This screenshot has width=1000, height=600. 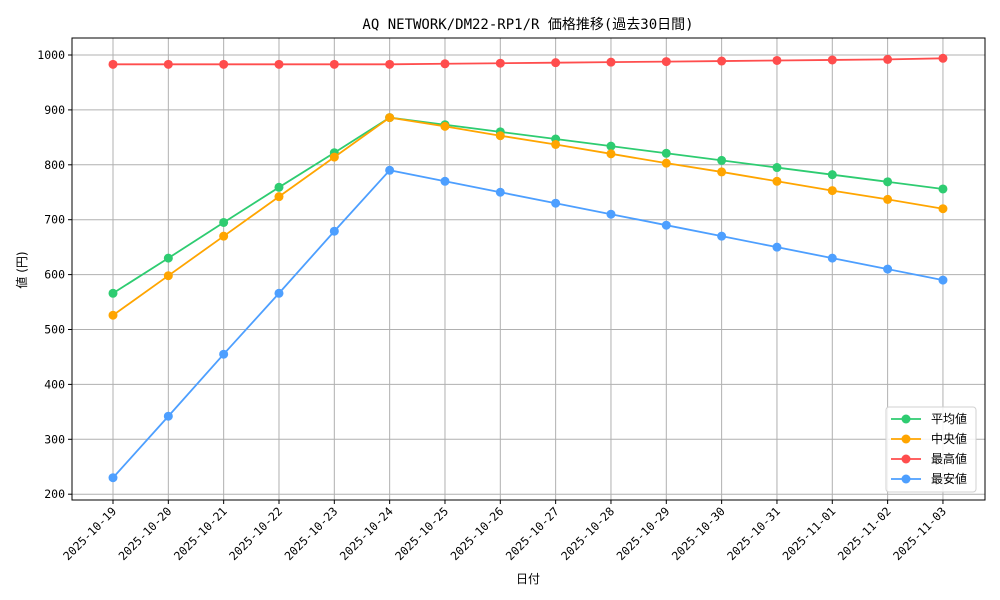 What do you see at coordinates (929, 458) in the screenshot?
I see `legend-item: 最高値` at bounding box center [929, 458].